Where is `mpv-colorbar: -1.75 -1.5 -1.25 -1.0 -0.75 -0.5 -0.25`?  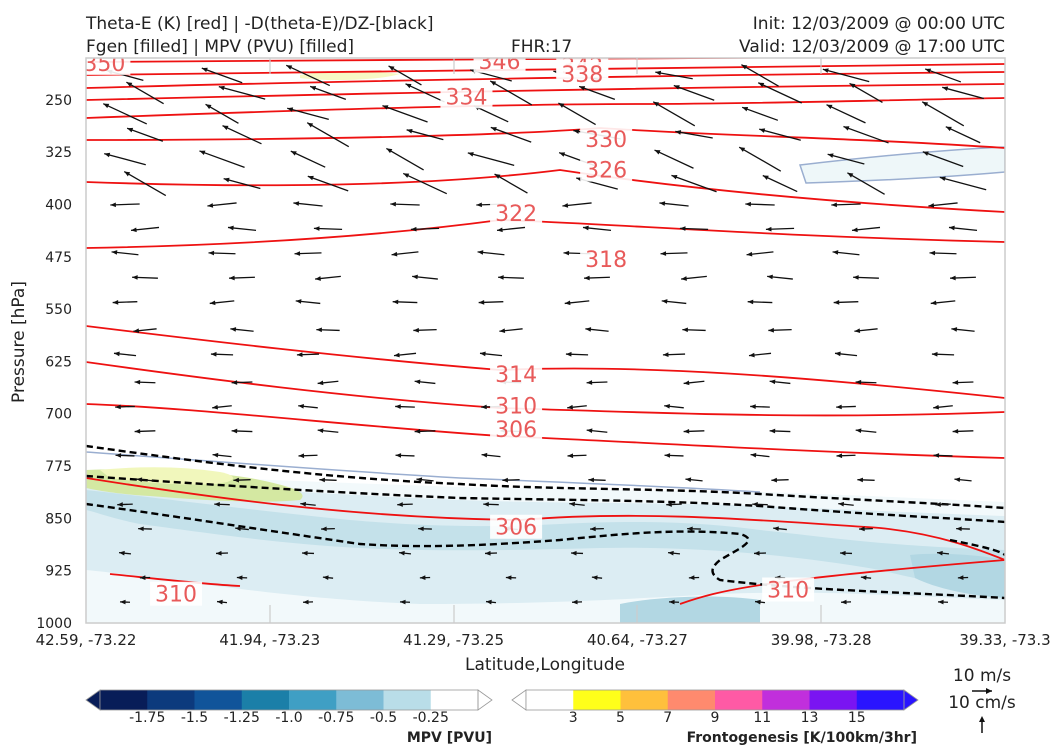 mpv-colorbar: -1.75 -1.5 -1.25 -1.0 -0.75 -0.5 -0.25 is located at coordinates (289, 707).